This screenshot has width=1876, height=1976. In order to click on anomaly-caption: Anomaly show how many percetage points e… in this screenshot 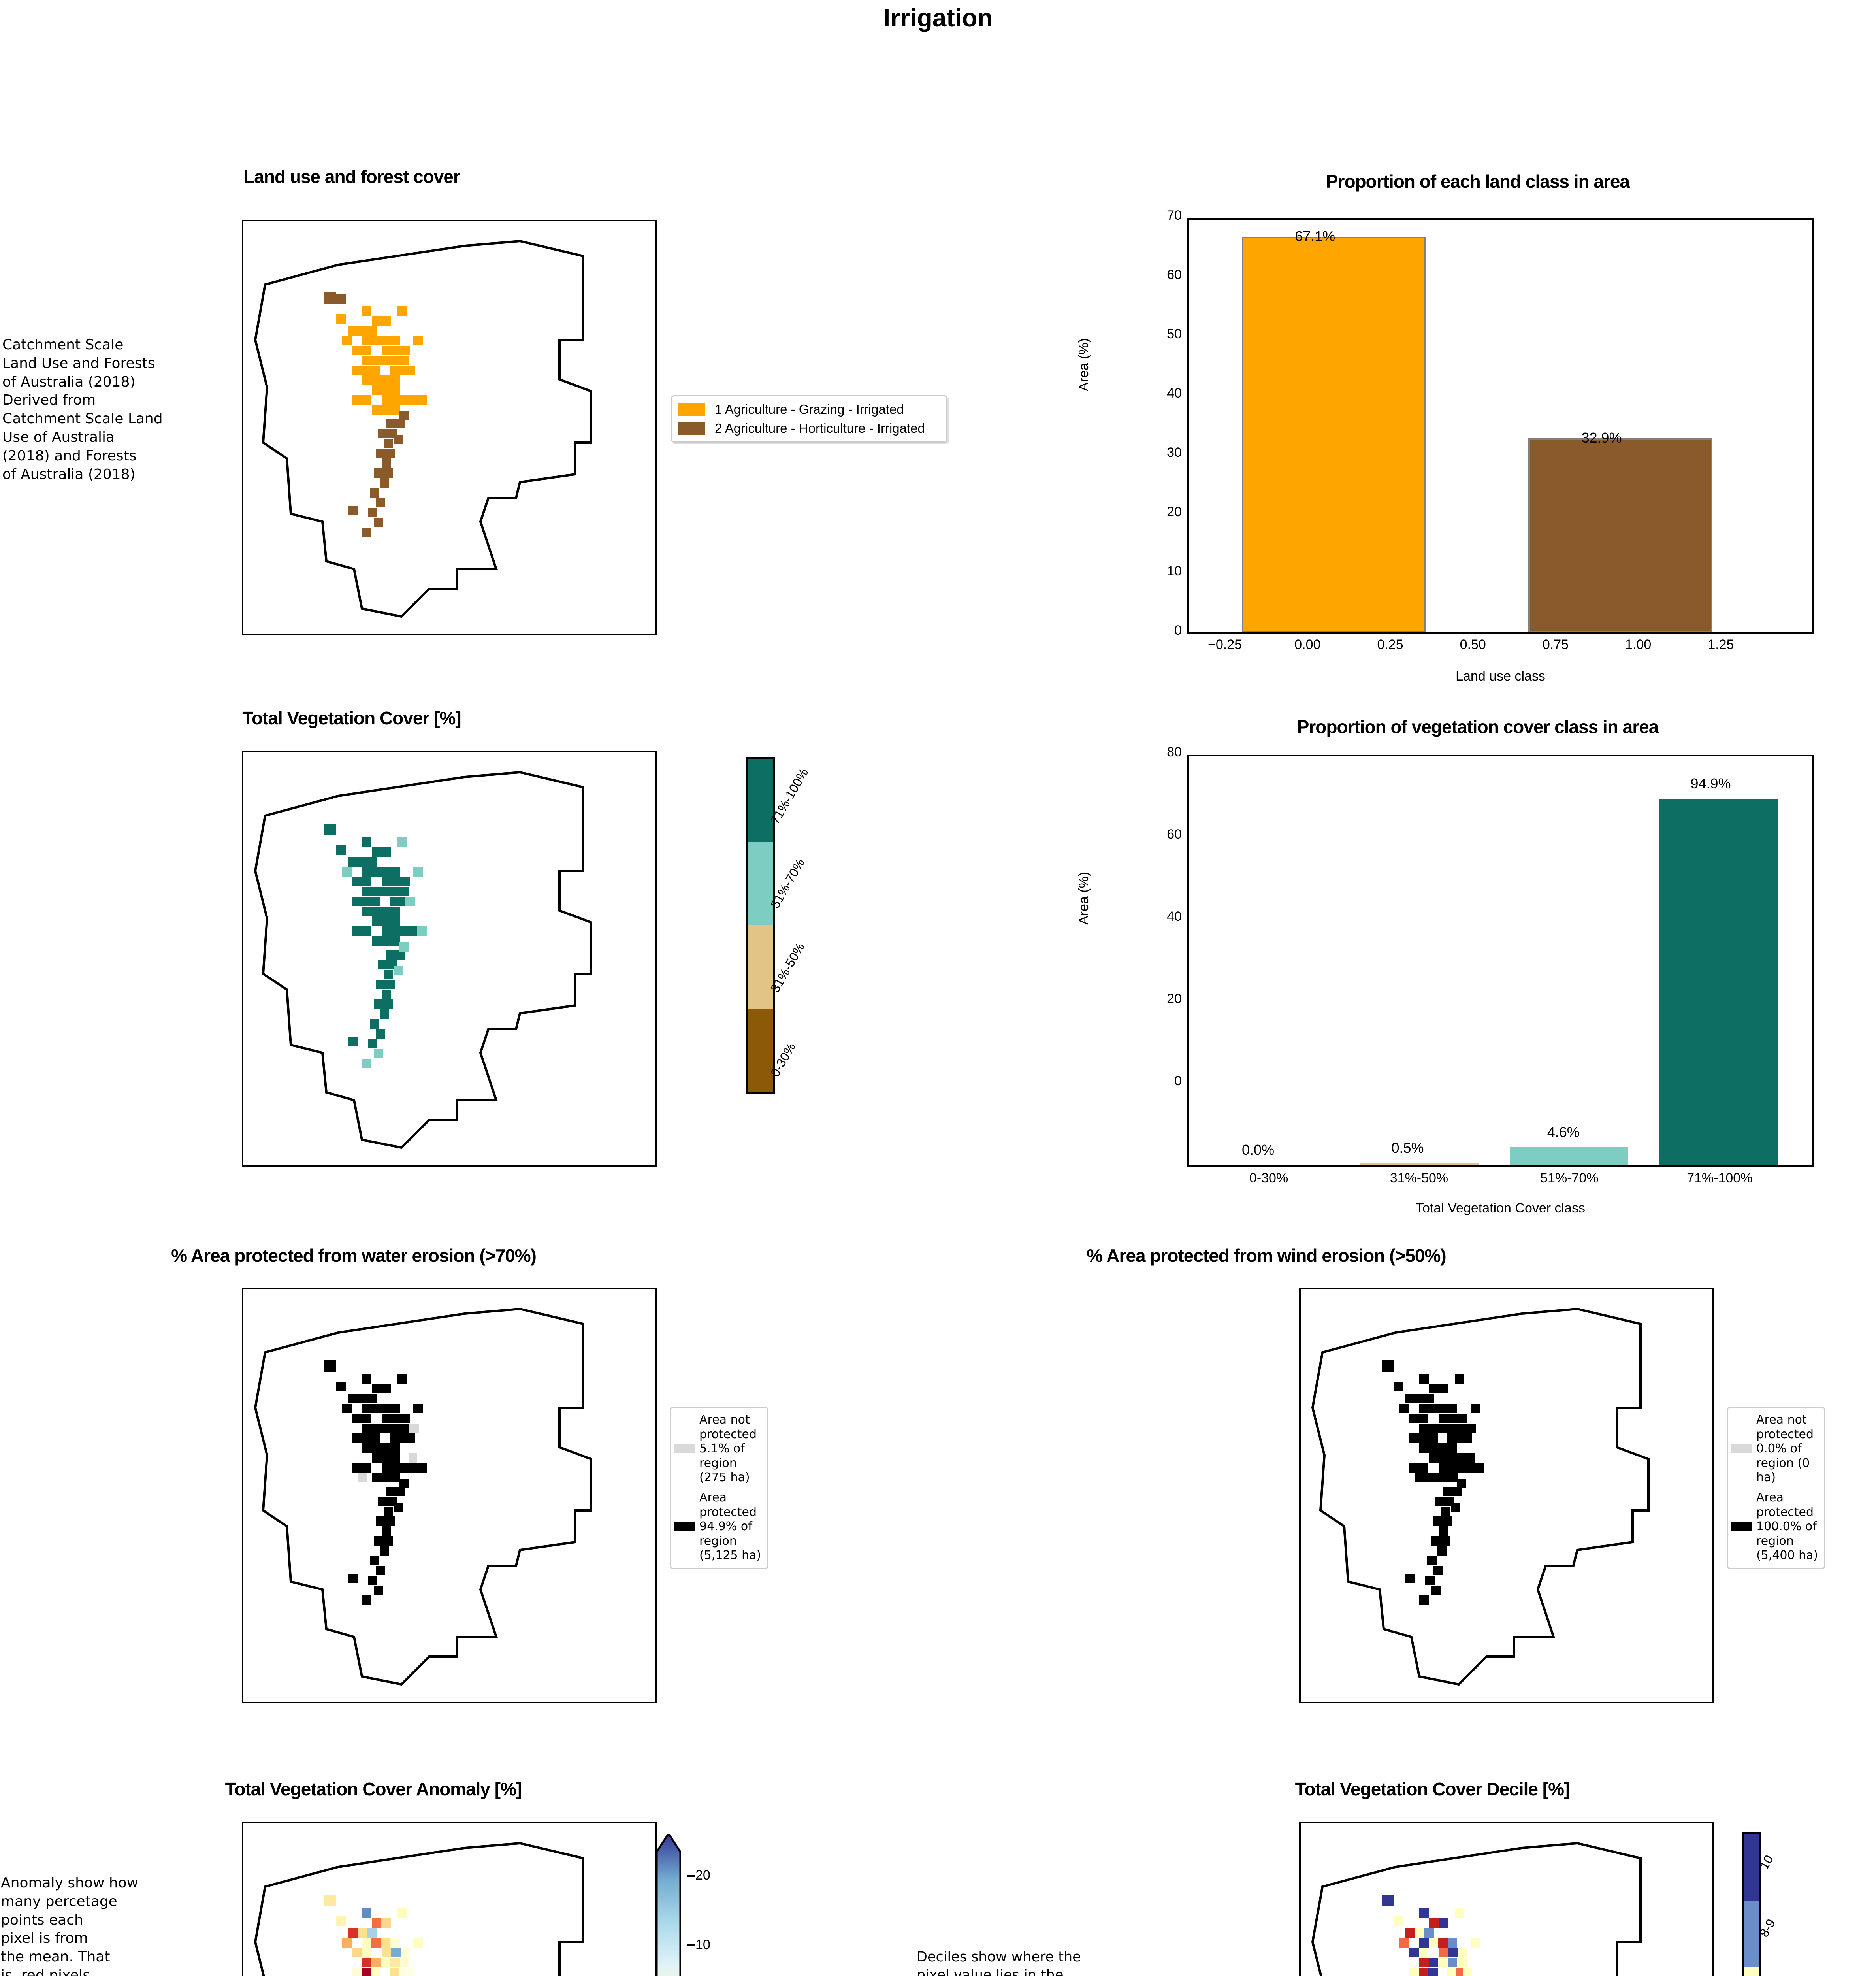, I will do `click(70, 1925)`.